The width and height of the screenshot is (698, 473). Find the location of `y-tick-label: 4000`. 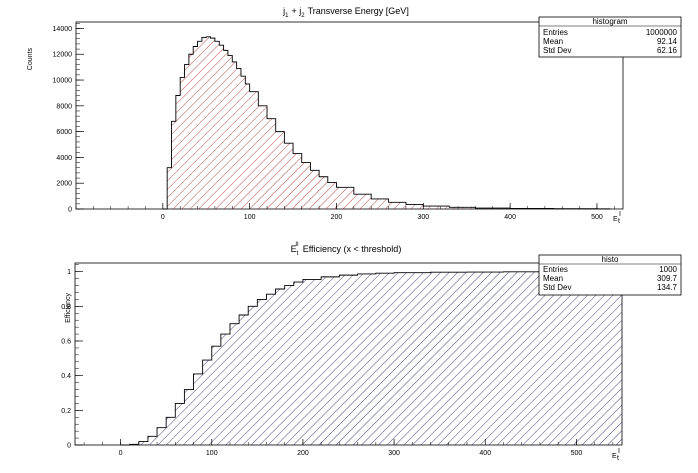

y-tick-label: 4000 is located at coordinates (64, 158).